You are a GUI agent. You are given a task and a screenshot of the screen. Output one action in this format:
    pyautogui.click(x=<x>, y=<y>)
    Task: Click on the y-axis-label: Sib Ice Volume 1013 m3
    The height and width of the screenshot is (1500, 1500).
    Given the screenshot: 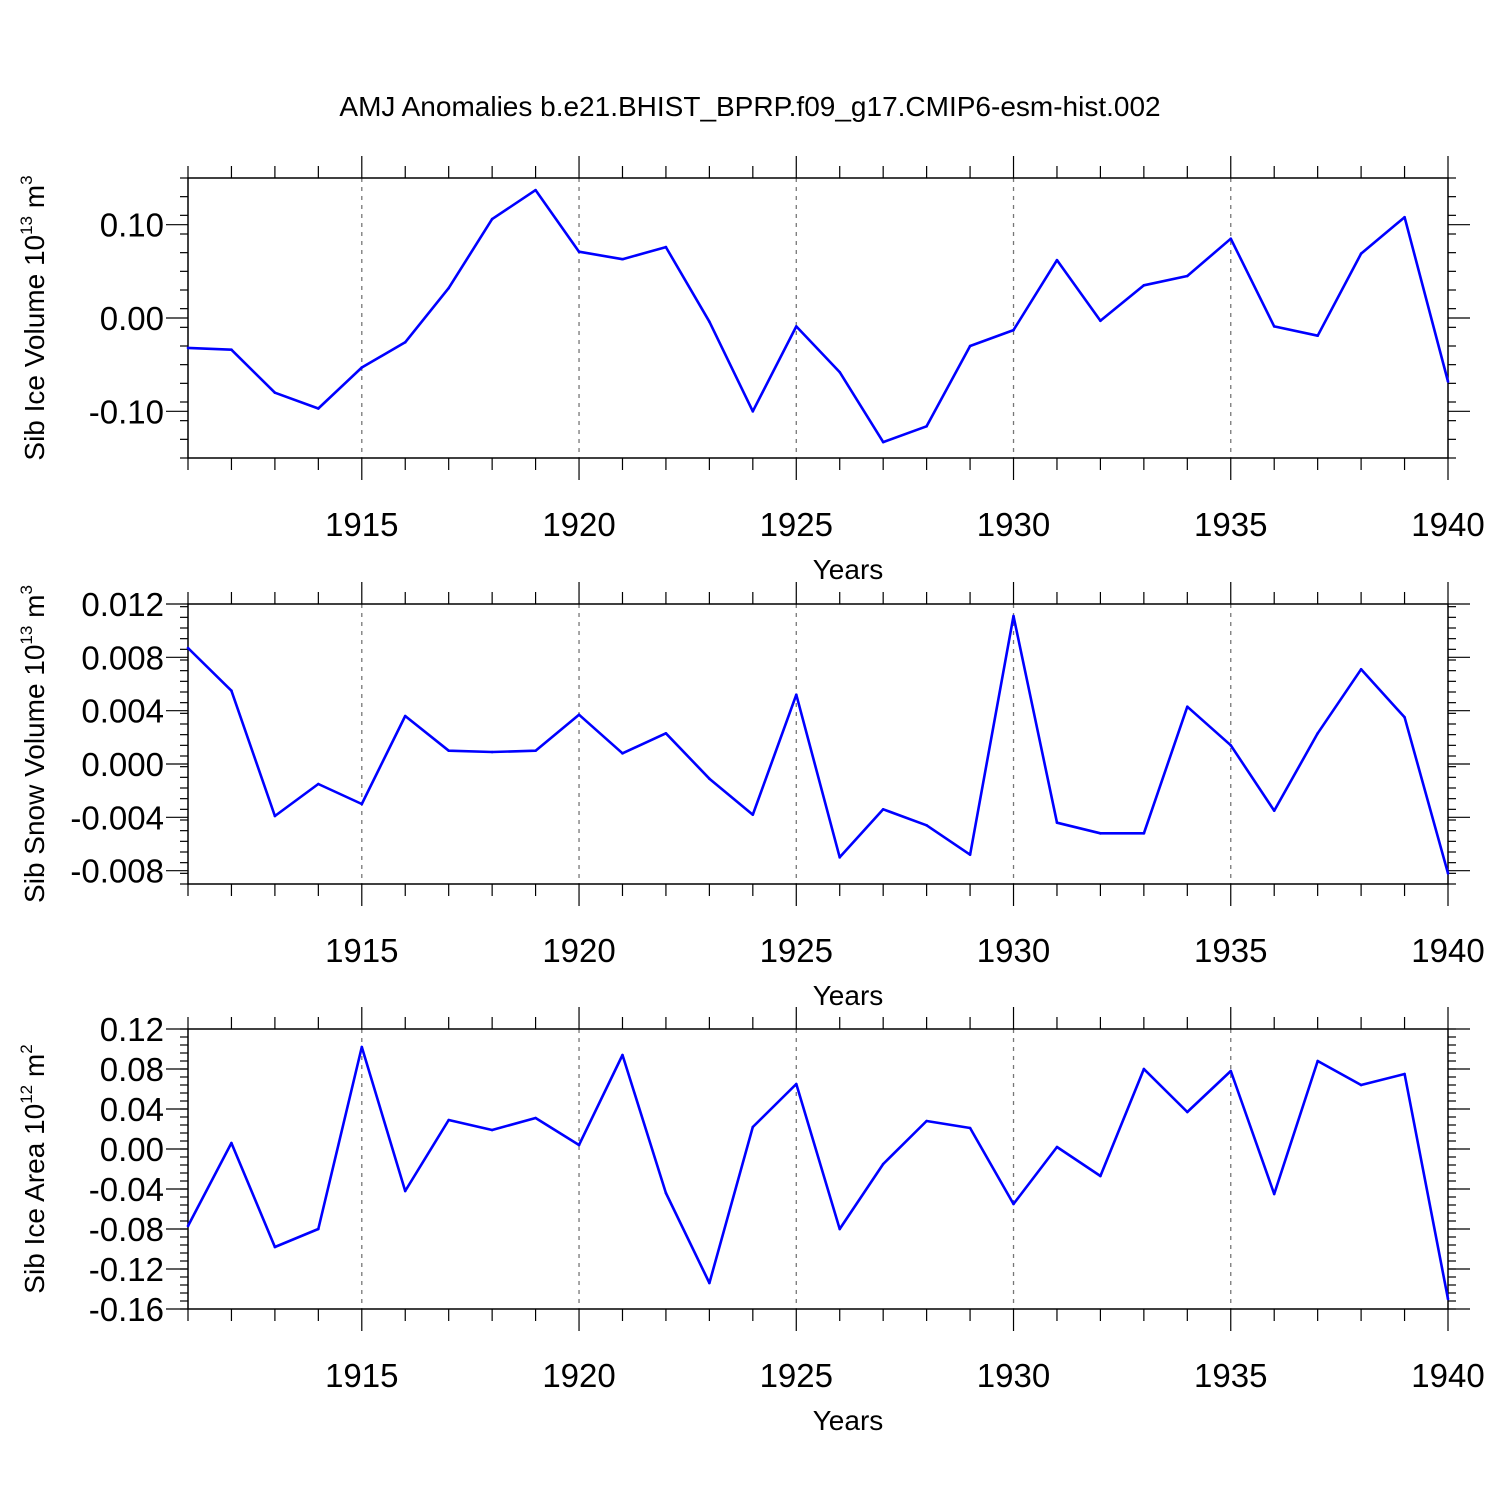 What is the action you would take?
    pyautogui.click(x=33, y=317)
    